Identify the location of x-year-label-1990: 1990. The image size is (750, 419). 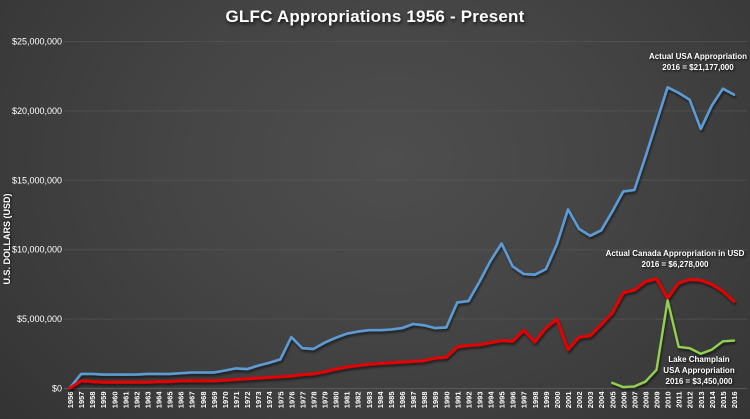
(446, 400).